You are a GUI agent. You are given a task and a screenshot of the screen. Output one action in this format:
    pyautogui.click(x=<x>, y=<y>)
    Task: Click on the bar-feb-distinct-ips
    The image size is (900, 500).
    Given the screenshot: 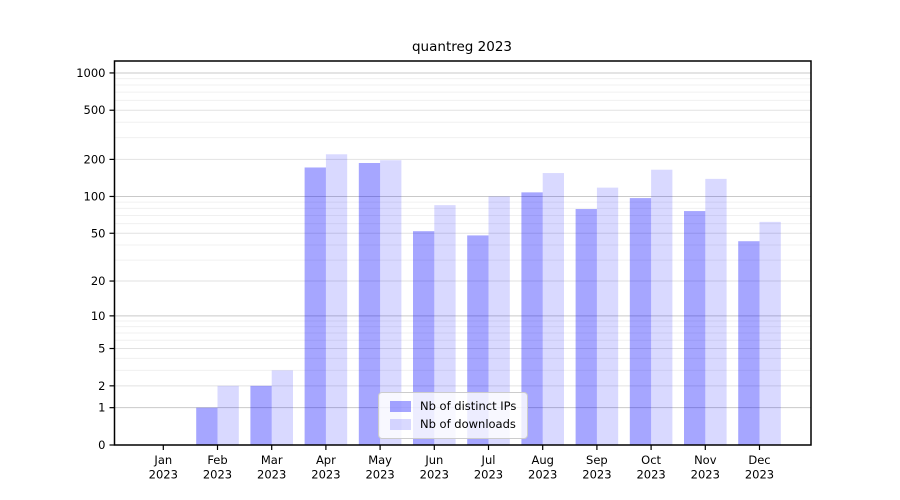 What is the action you would take?
    pyautogui.click(x=207, y=426)
    